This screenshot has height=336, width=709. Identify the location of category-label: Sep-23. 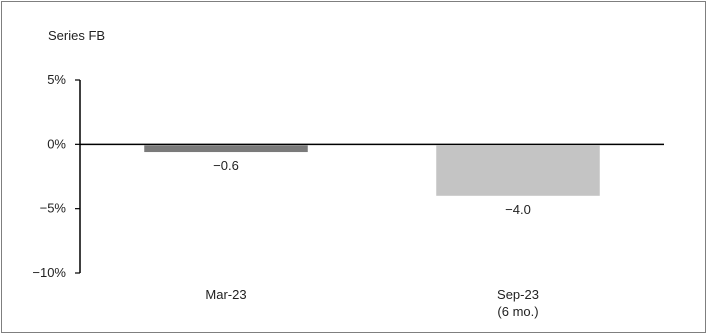
(518, 294).